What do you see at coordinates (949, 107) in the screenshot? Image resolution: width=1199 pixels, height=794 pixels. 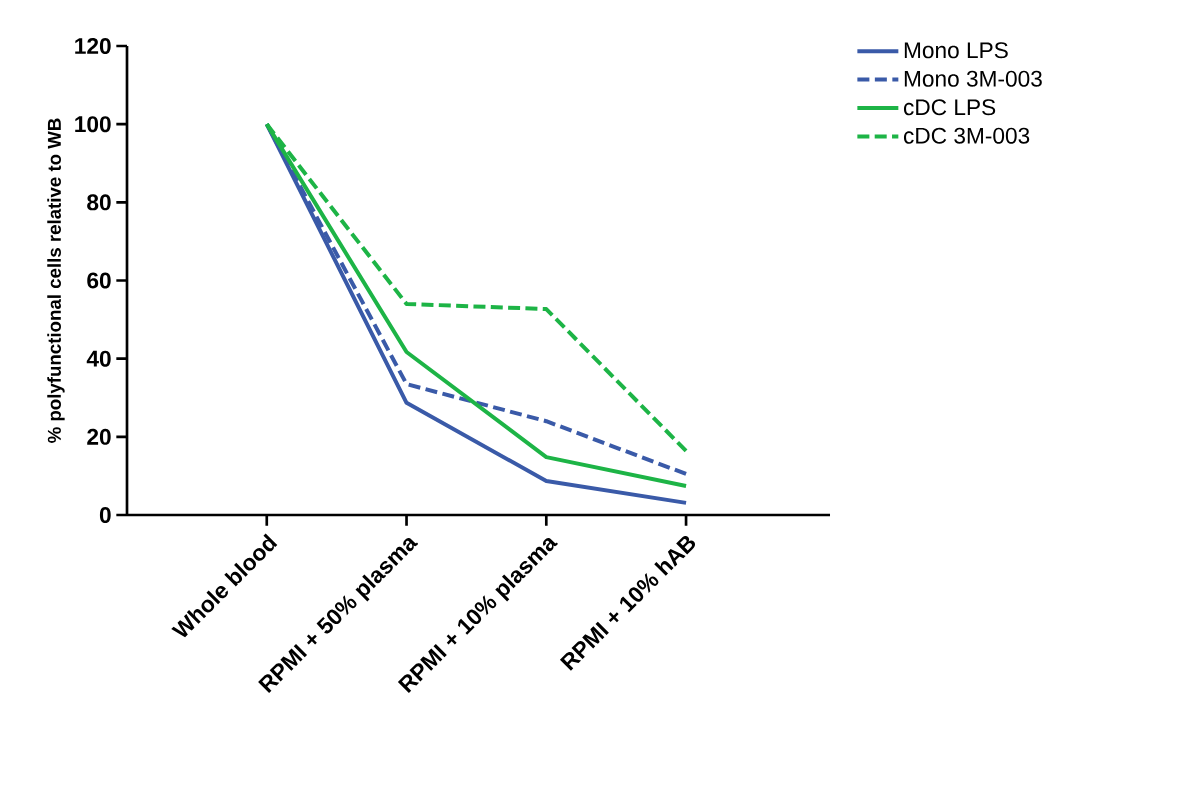 I see `legend-label: cDC LPS` at bounding box center [949, 107].